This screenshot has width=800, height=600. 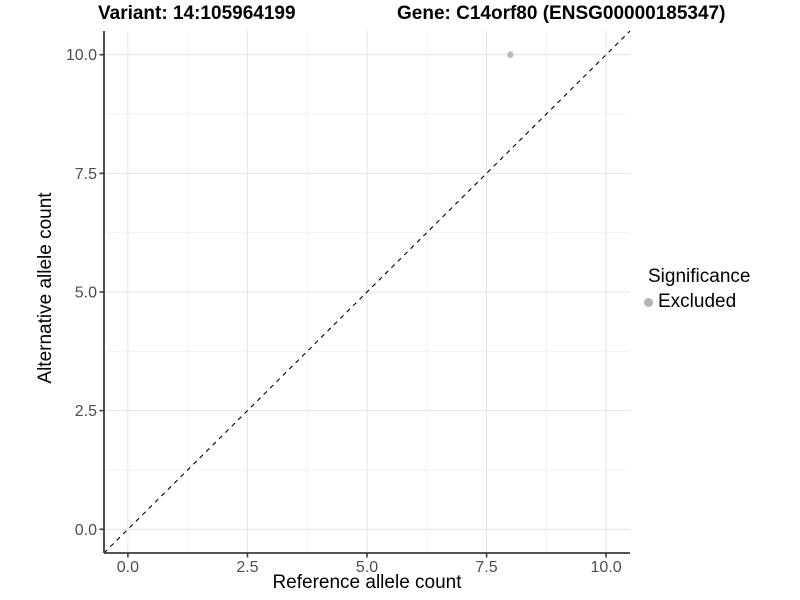 What do you see at coordinates (367, 567) in the screenshot?
I see `x-tick-label: 5.0` at bounding box center [367, 567].